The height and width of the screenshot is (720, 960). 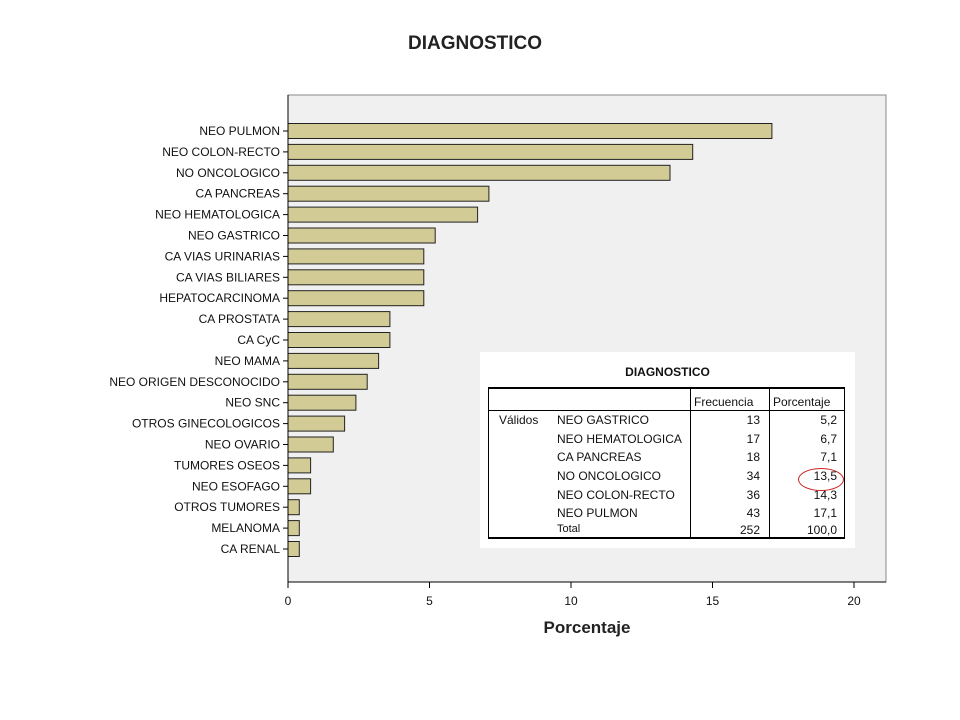 I want to click on row-pct: 17,1, so click(x=825, y=513).